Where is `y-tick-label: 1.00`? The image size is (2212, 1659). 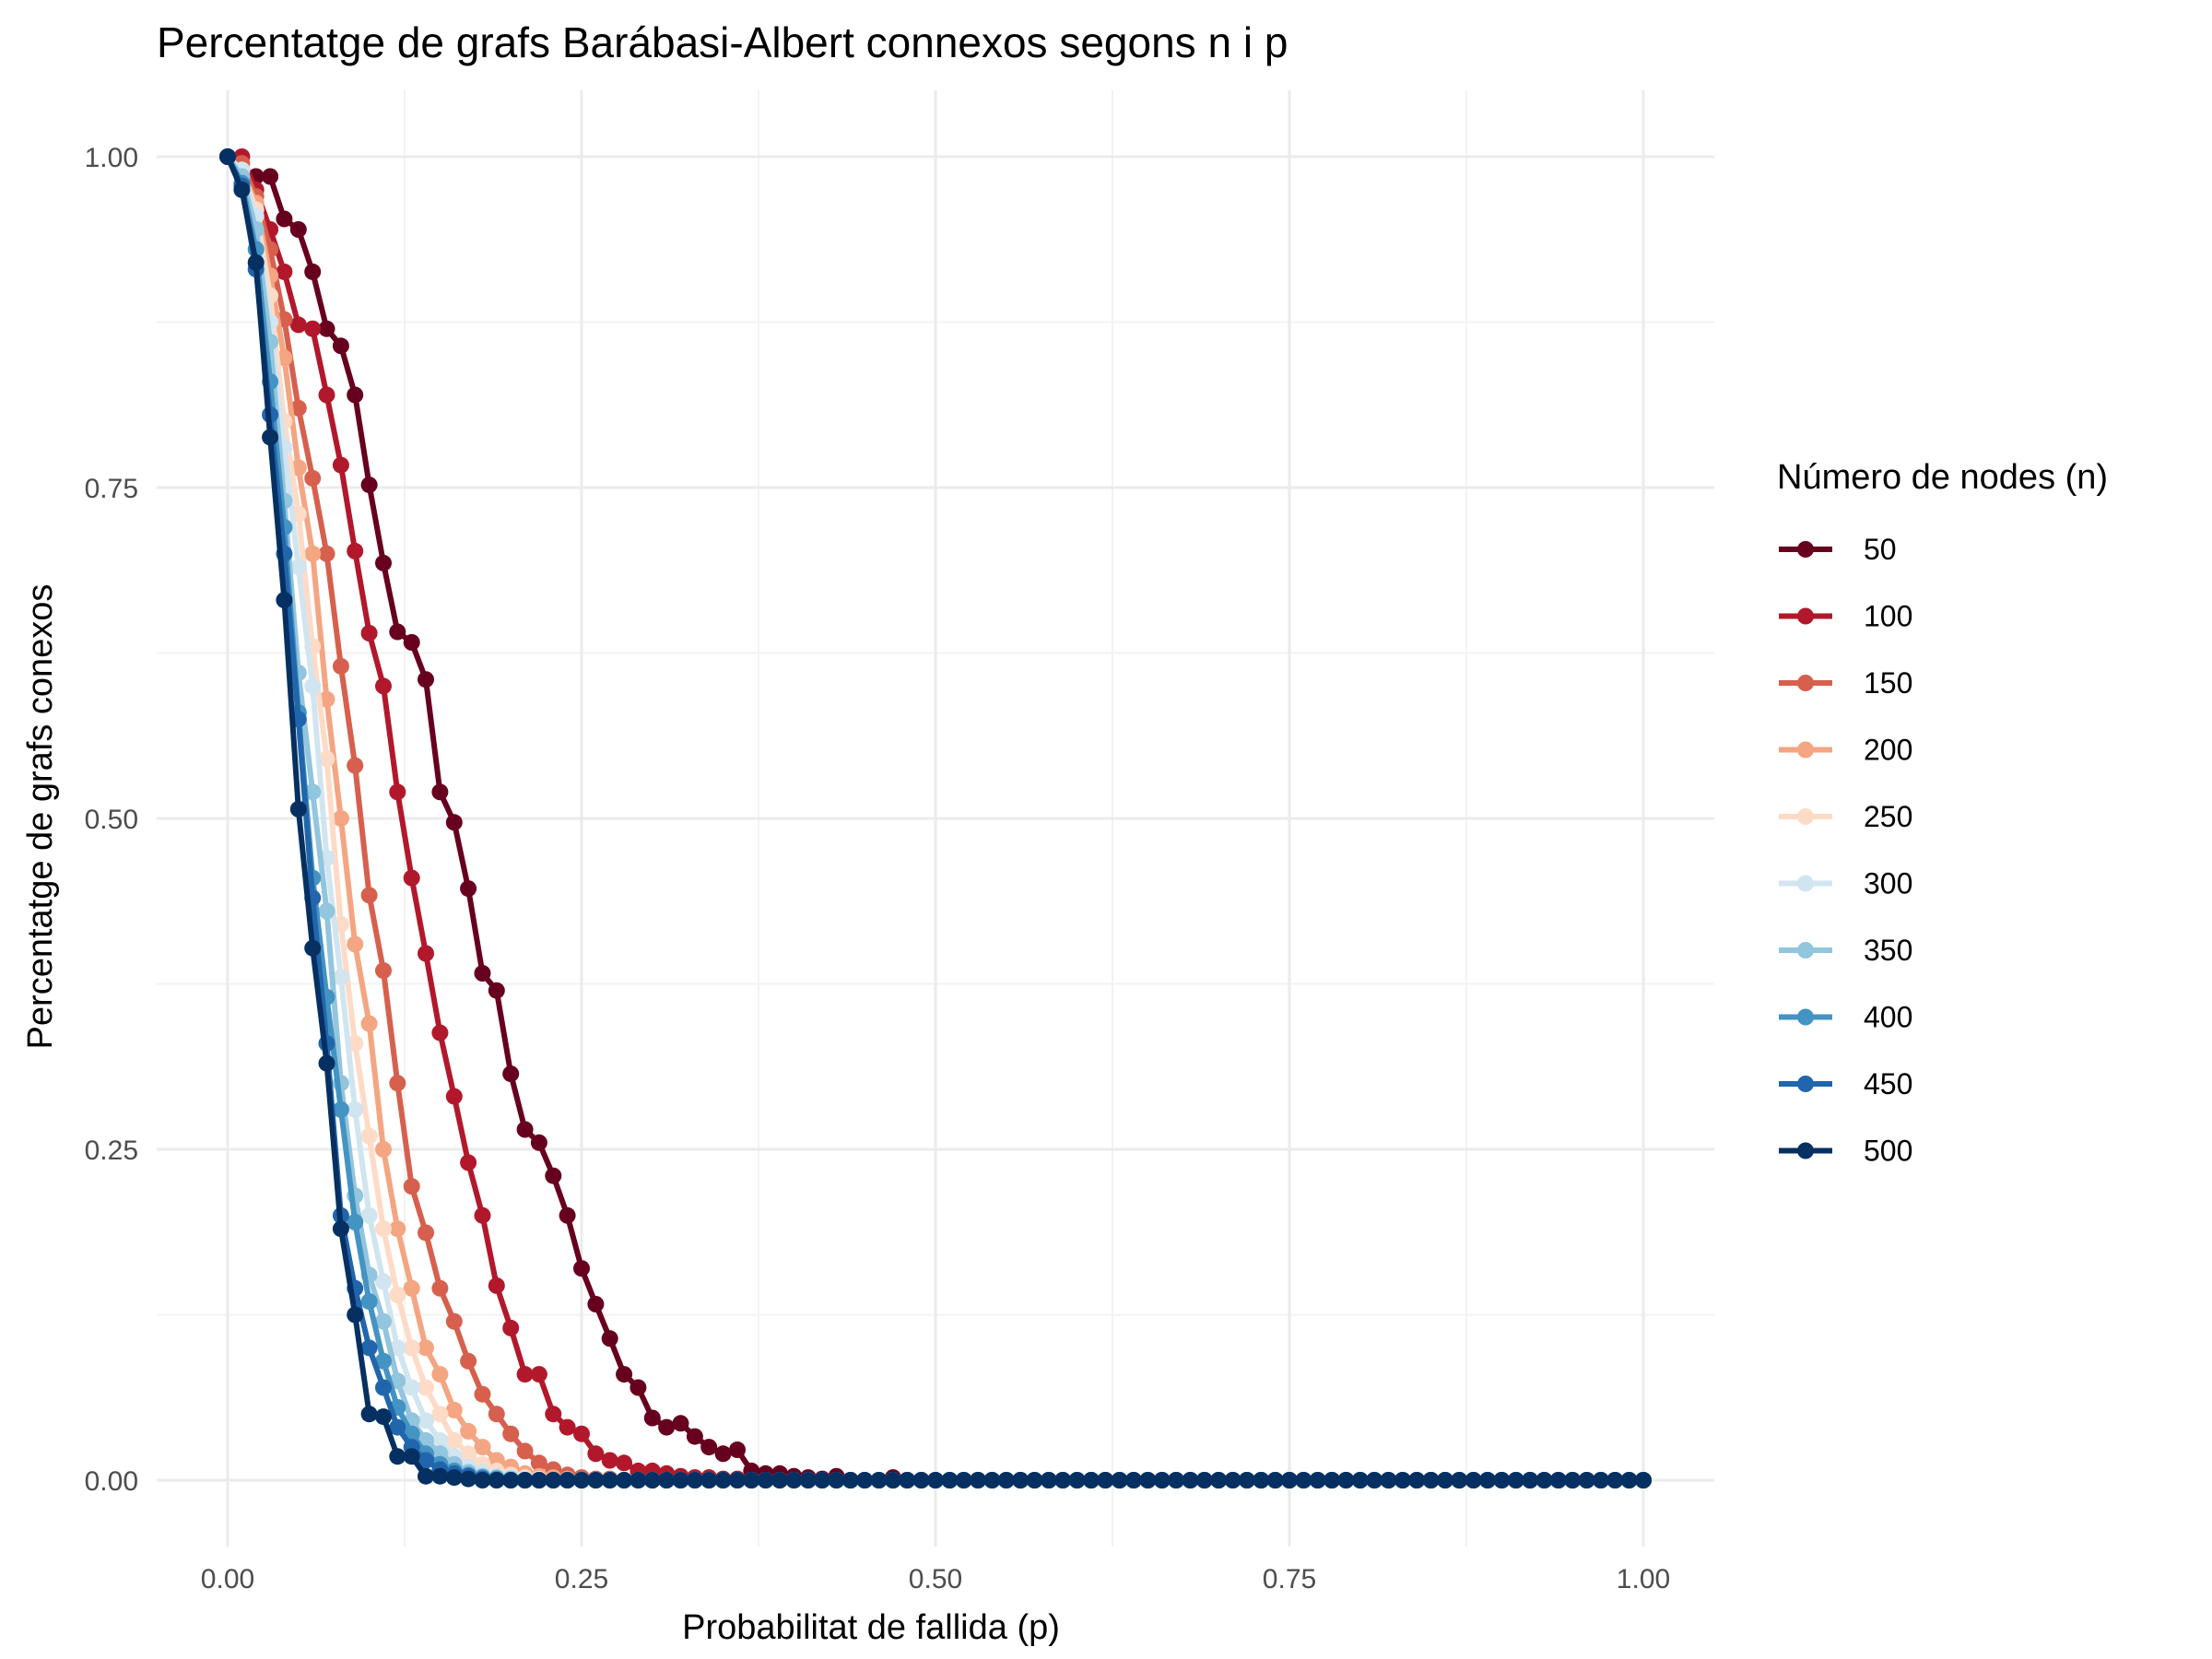 y-tick-label: 1.00 is located at coordinates (111, 158).